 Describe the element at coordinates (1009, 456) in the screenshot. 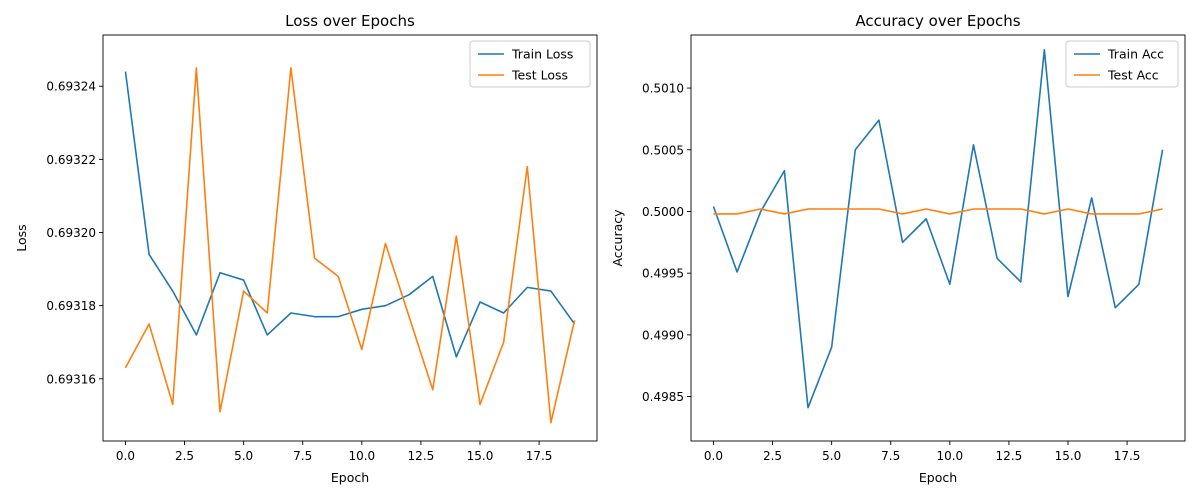

I see `accuracy-x-tick-label: 12.5` at that location.